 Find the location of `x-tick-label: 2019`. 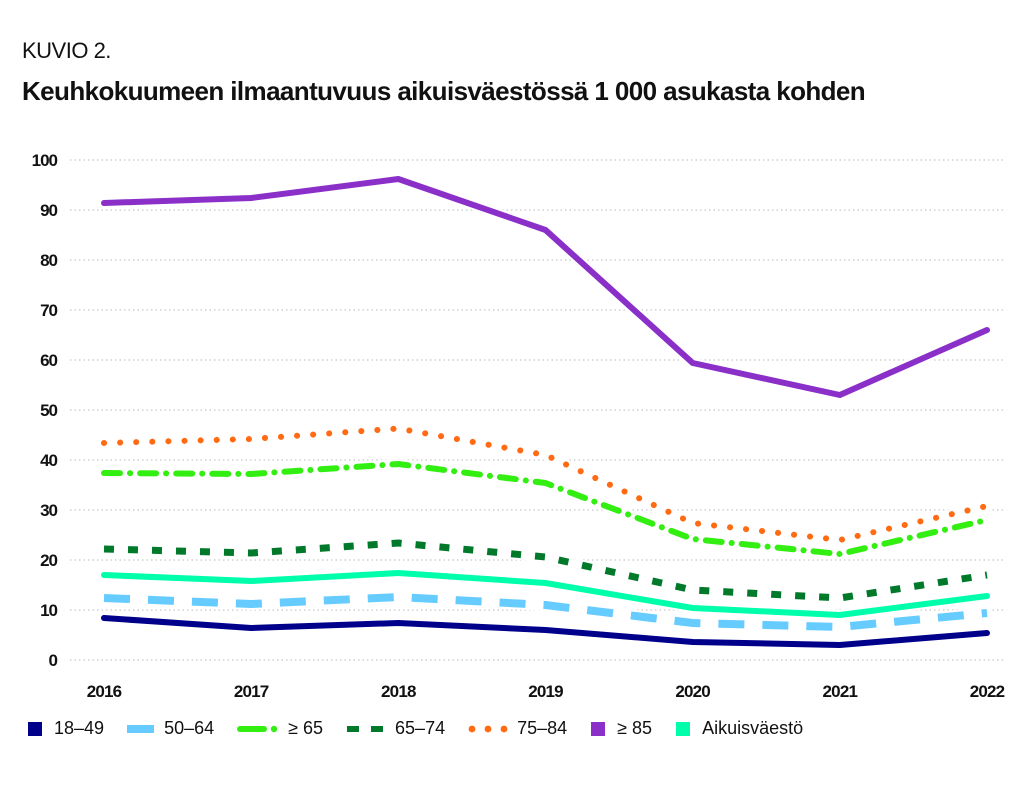

x-tick-label: 2019 is located at coordinates (545, 691).